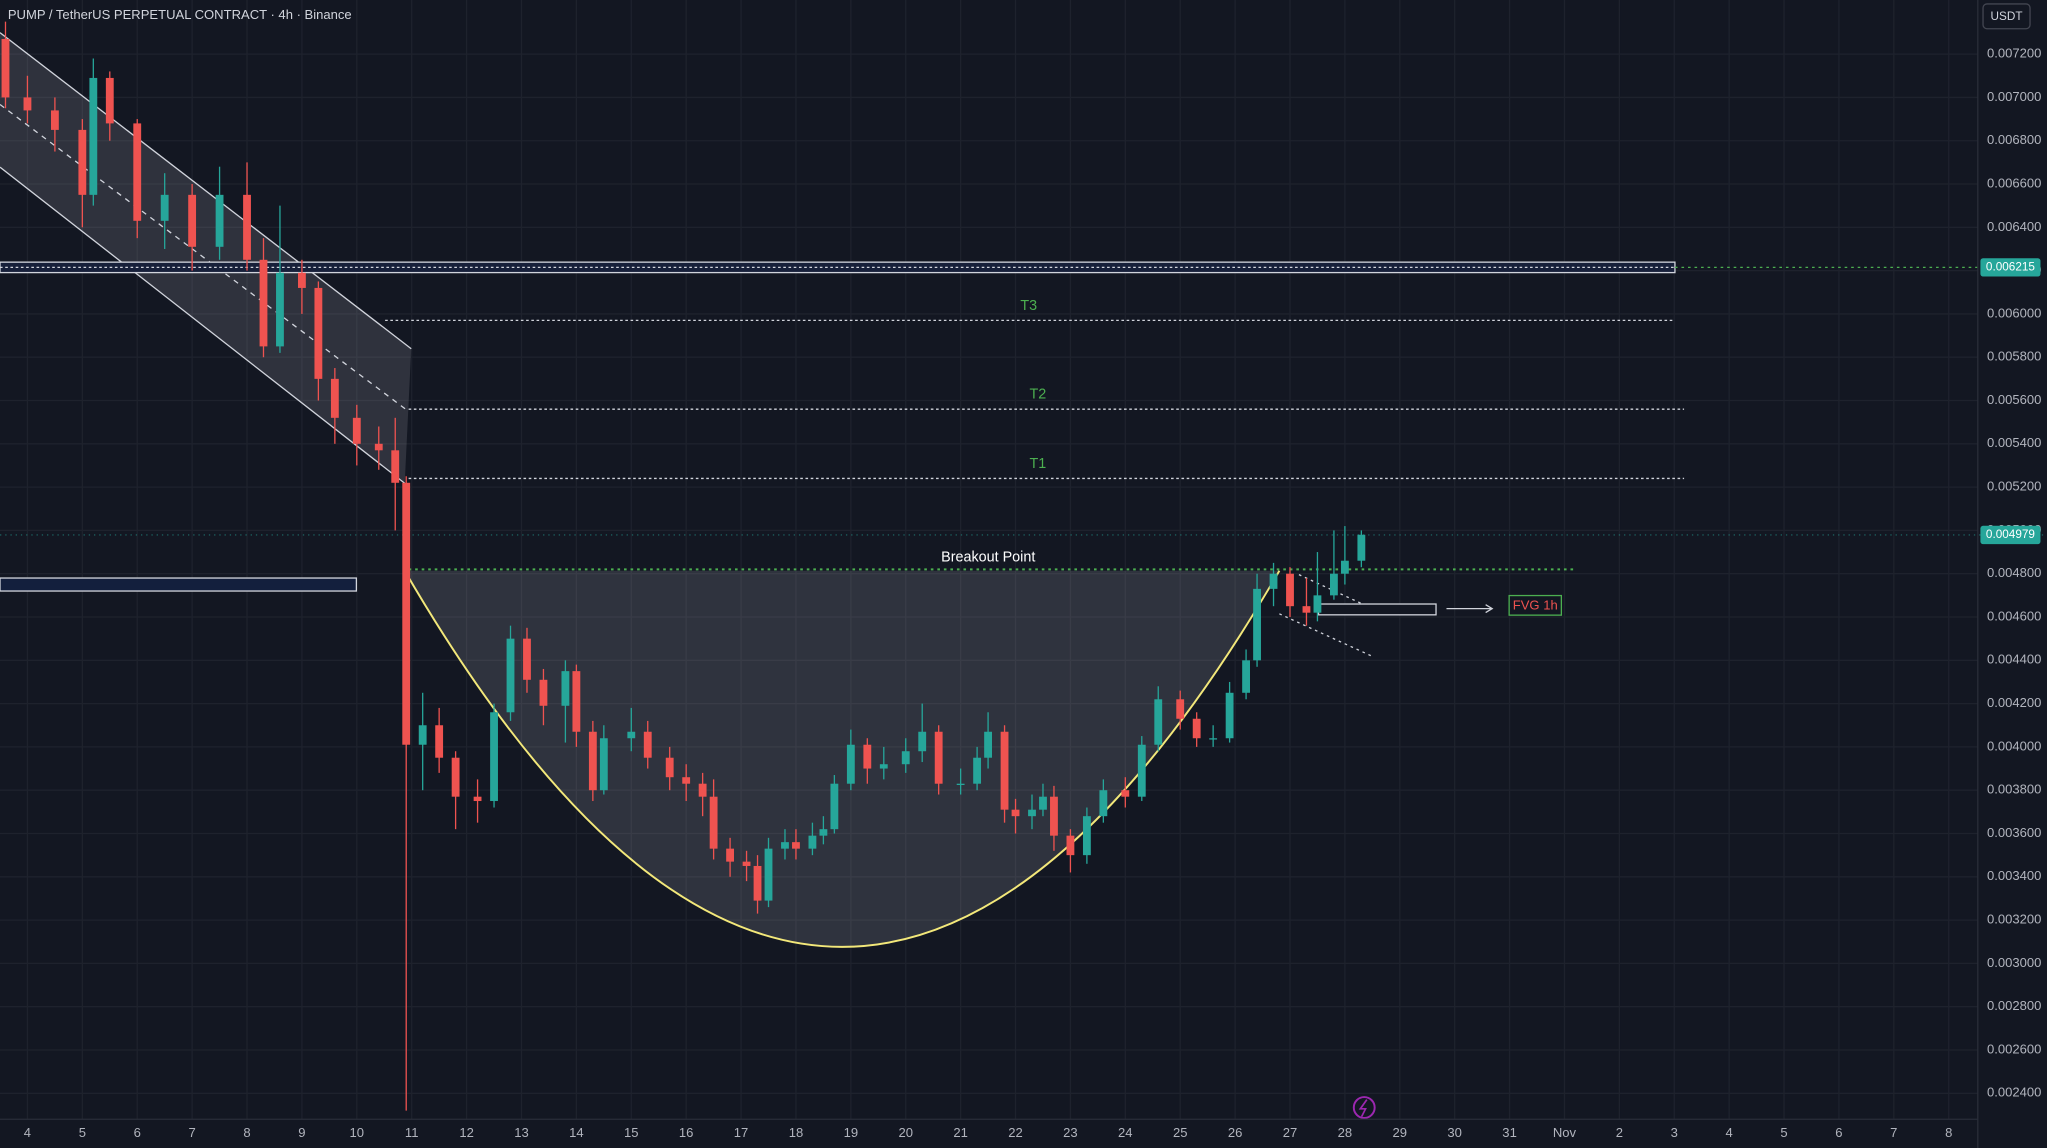 Image resolution: width=2047 pixels, height=1148 pixels. Describe the element at coordinates (521, 1132) in the screenshot. I see `x-tick-label: 13` at that location.